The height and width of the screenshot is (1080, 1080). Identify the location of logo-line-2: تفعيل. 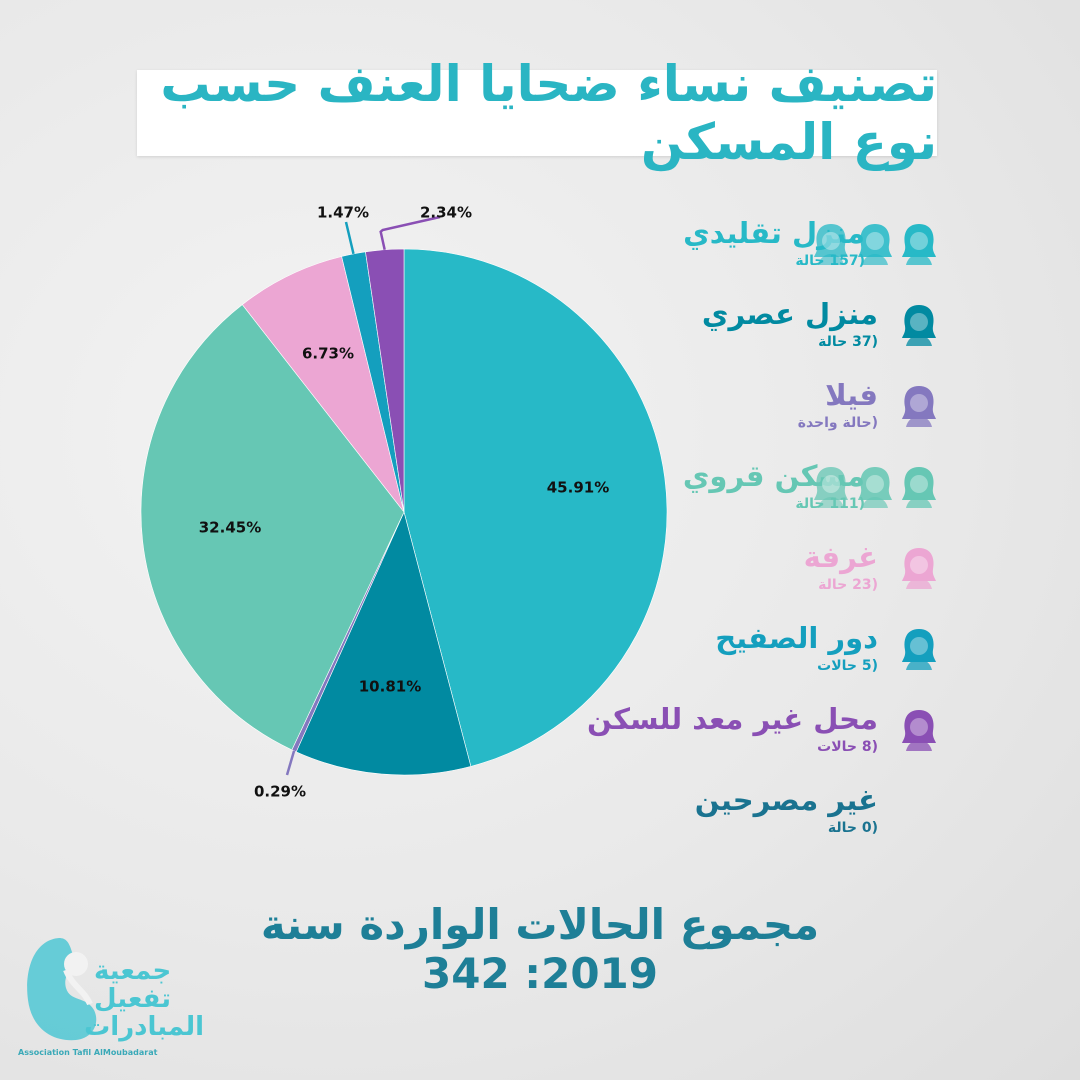
(132, 999).